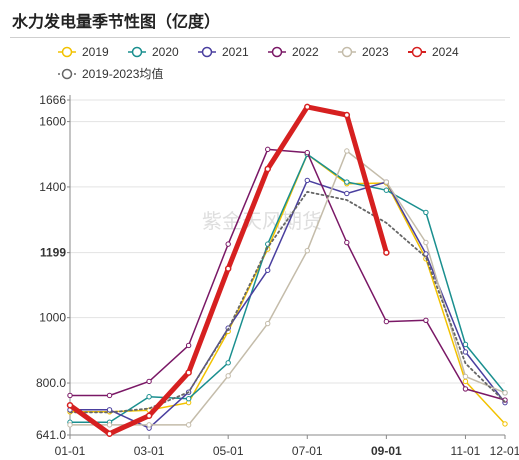 The width and height of the screenshot is (519, 460). I want to click on x-tick-label: 09-01, so click(386, 451).